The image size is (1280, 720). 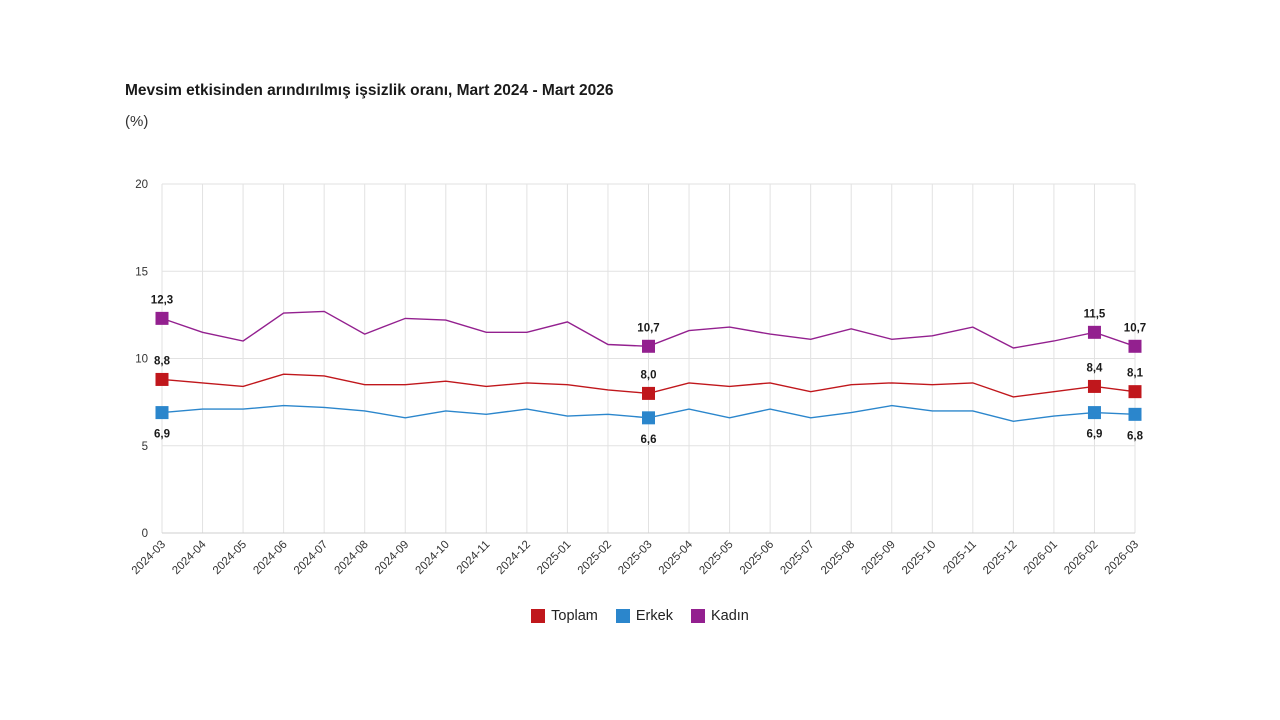 I want to click on x-tick-label: 2026-03, so click(x=1122, y=558).